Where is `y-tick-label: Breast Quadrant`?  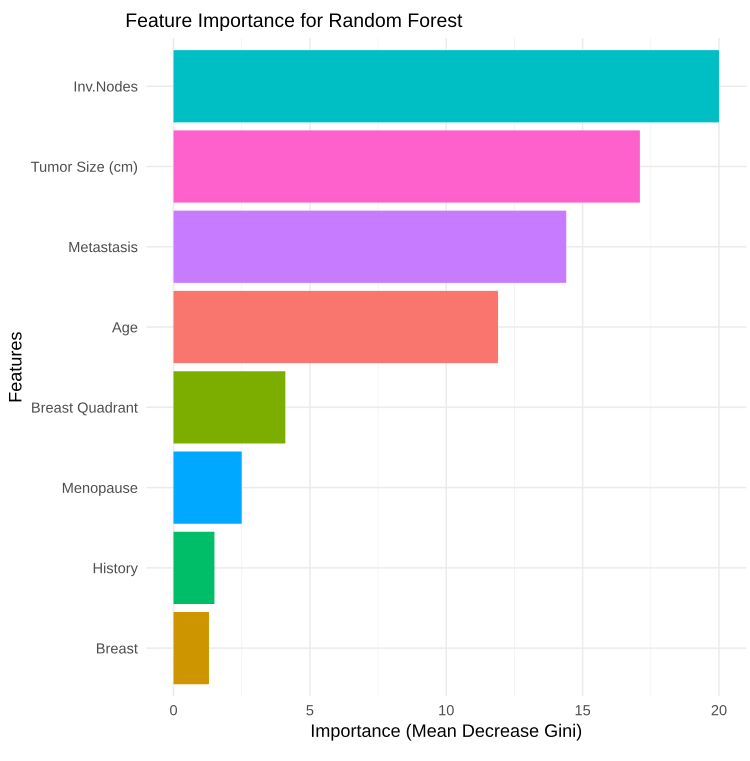
y-tick-label: Breast Quadrant is located at coordinates (85, 409).